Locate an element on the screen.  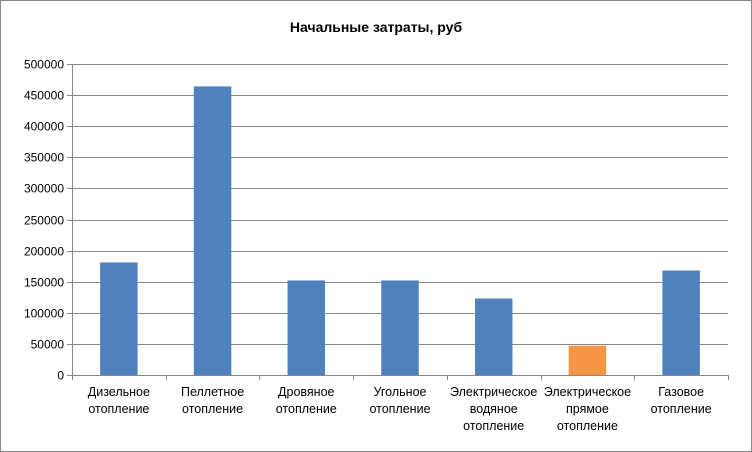
y-tick-label: 150000 is located at coordinates (44, 283).